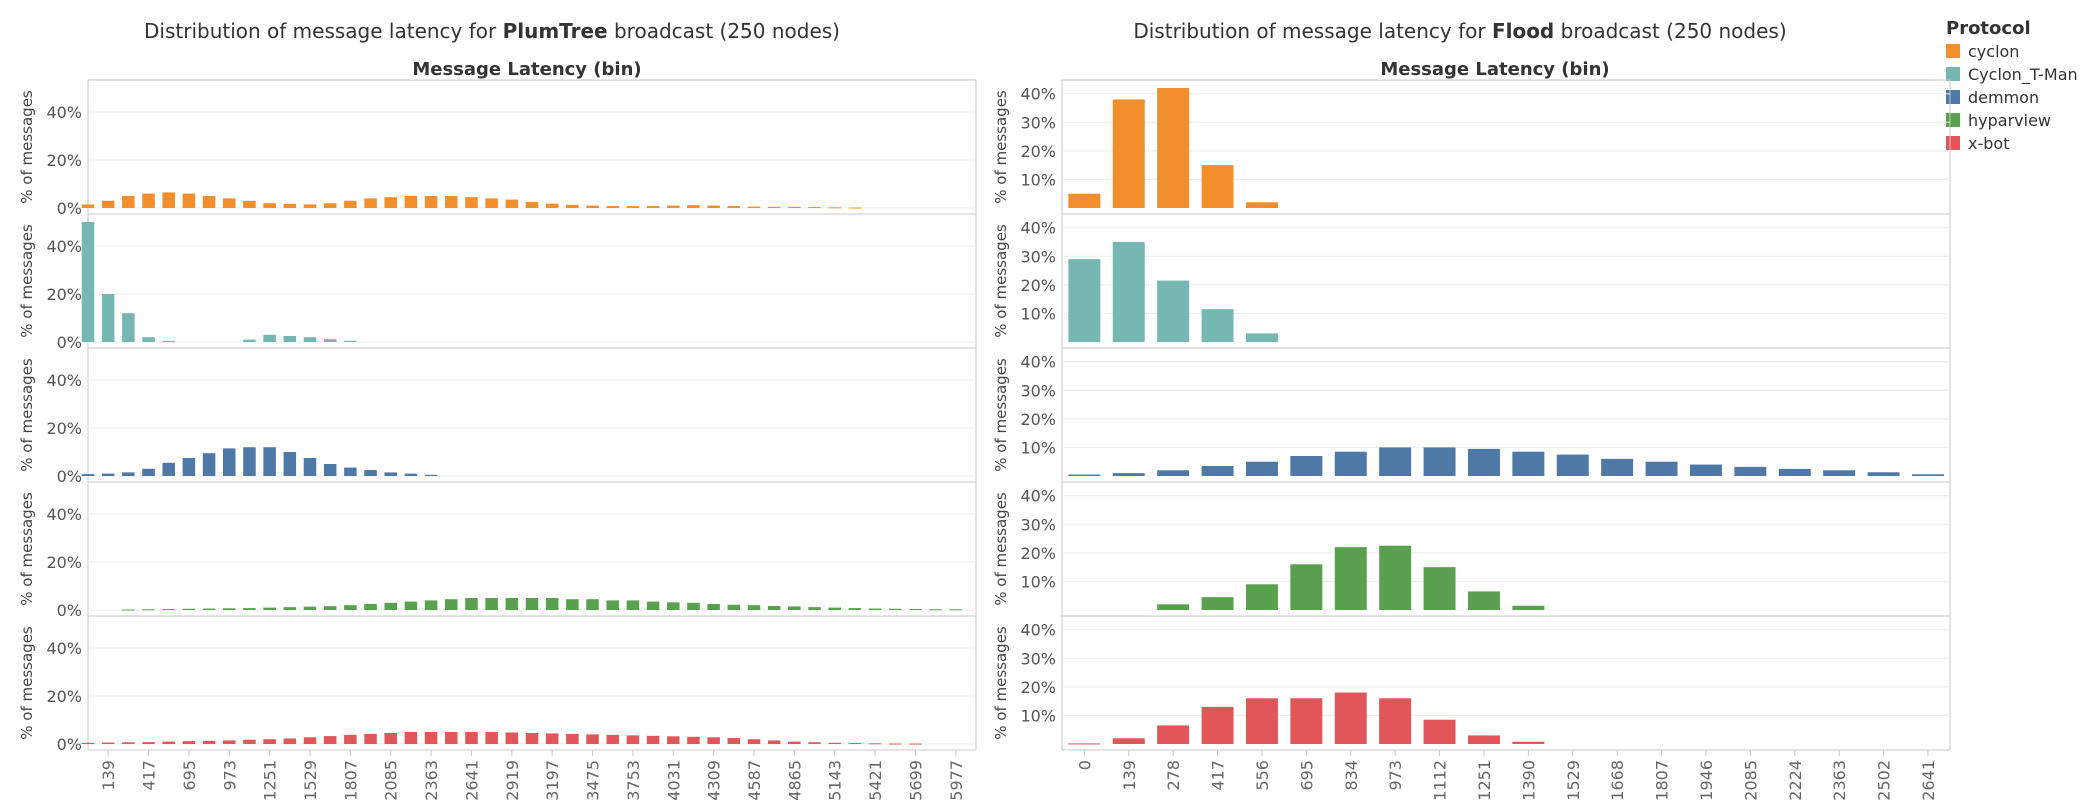 Image resolution: width=2100 pixels, height=800 pixels. I want to click on panel-hyparview: 10% 20% 30% 40% % of messages, so click(1471, 549).